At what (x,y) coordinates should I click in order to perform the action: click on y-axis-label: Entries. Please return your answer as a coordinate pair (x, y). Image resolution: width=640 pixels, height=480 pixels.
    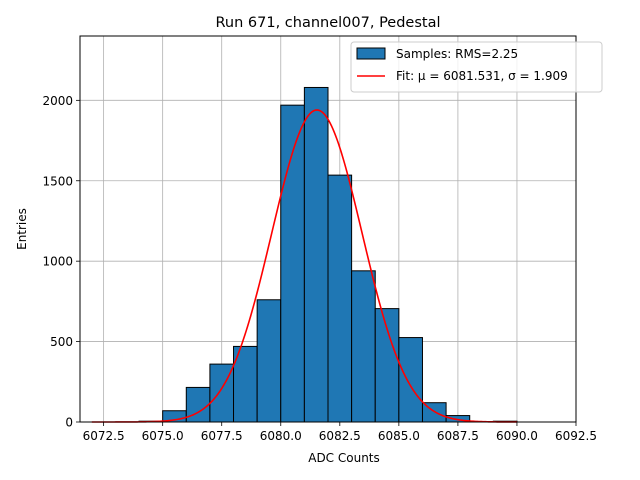
    Looking at the image, I should click on (22, 229).